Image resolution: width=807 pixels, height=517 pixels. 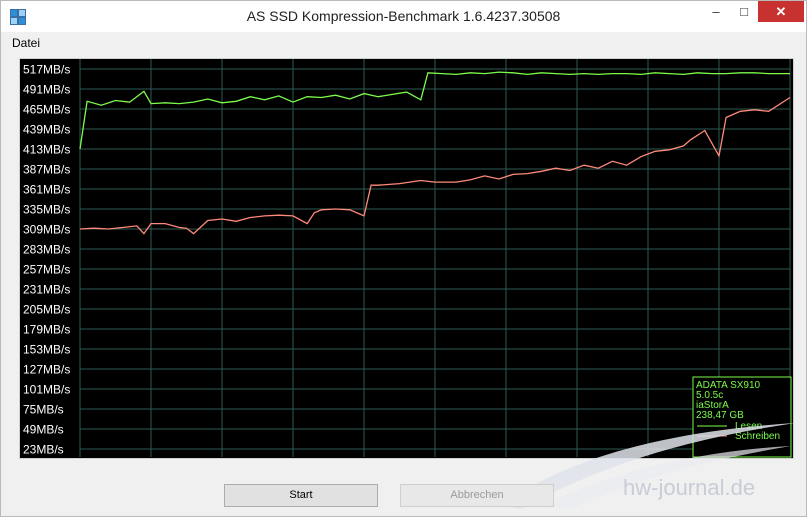 I want to click on y-tick-label: 127MB/s, so click(x=46, y=370).